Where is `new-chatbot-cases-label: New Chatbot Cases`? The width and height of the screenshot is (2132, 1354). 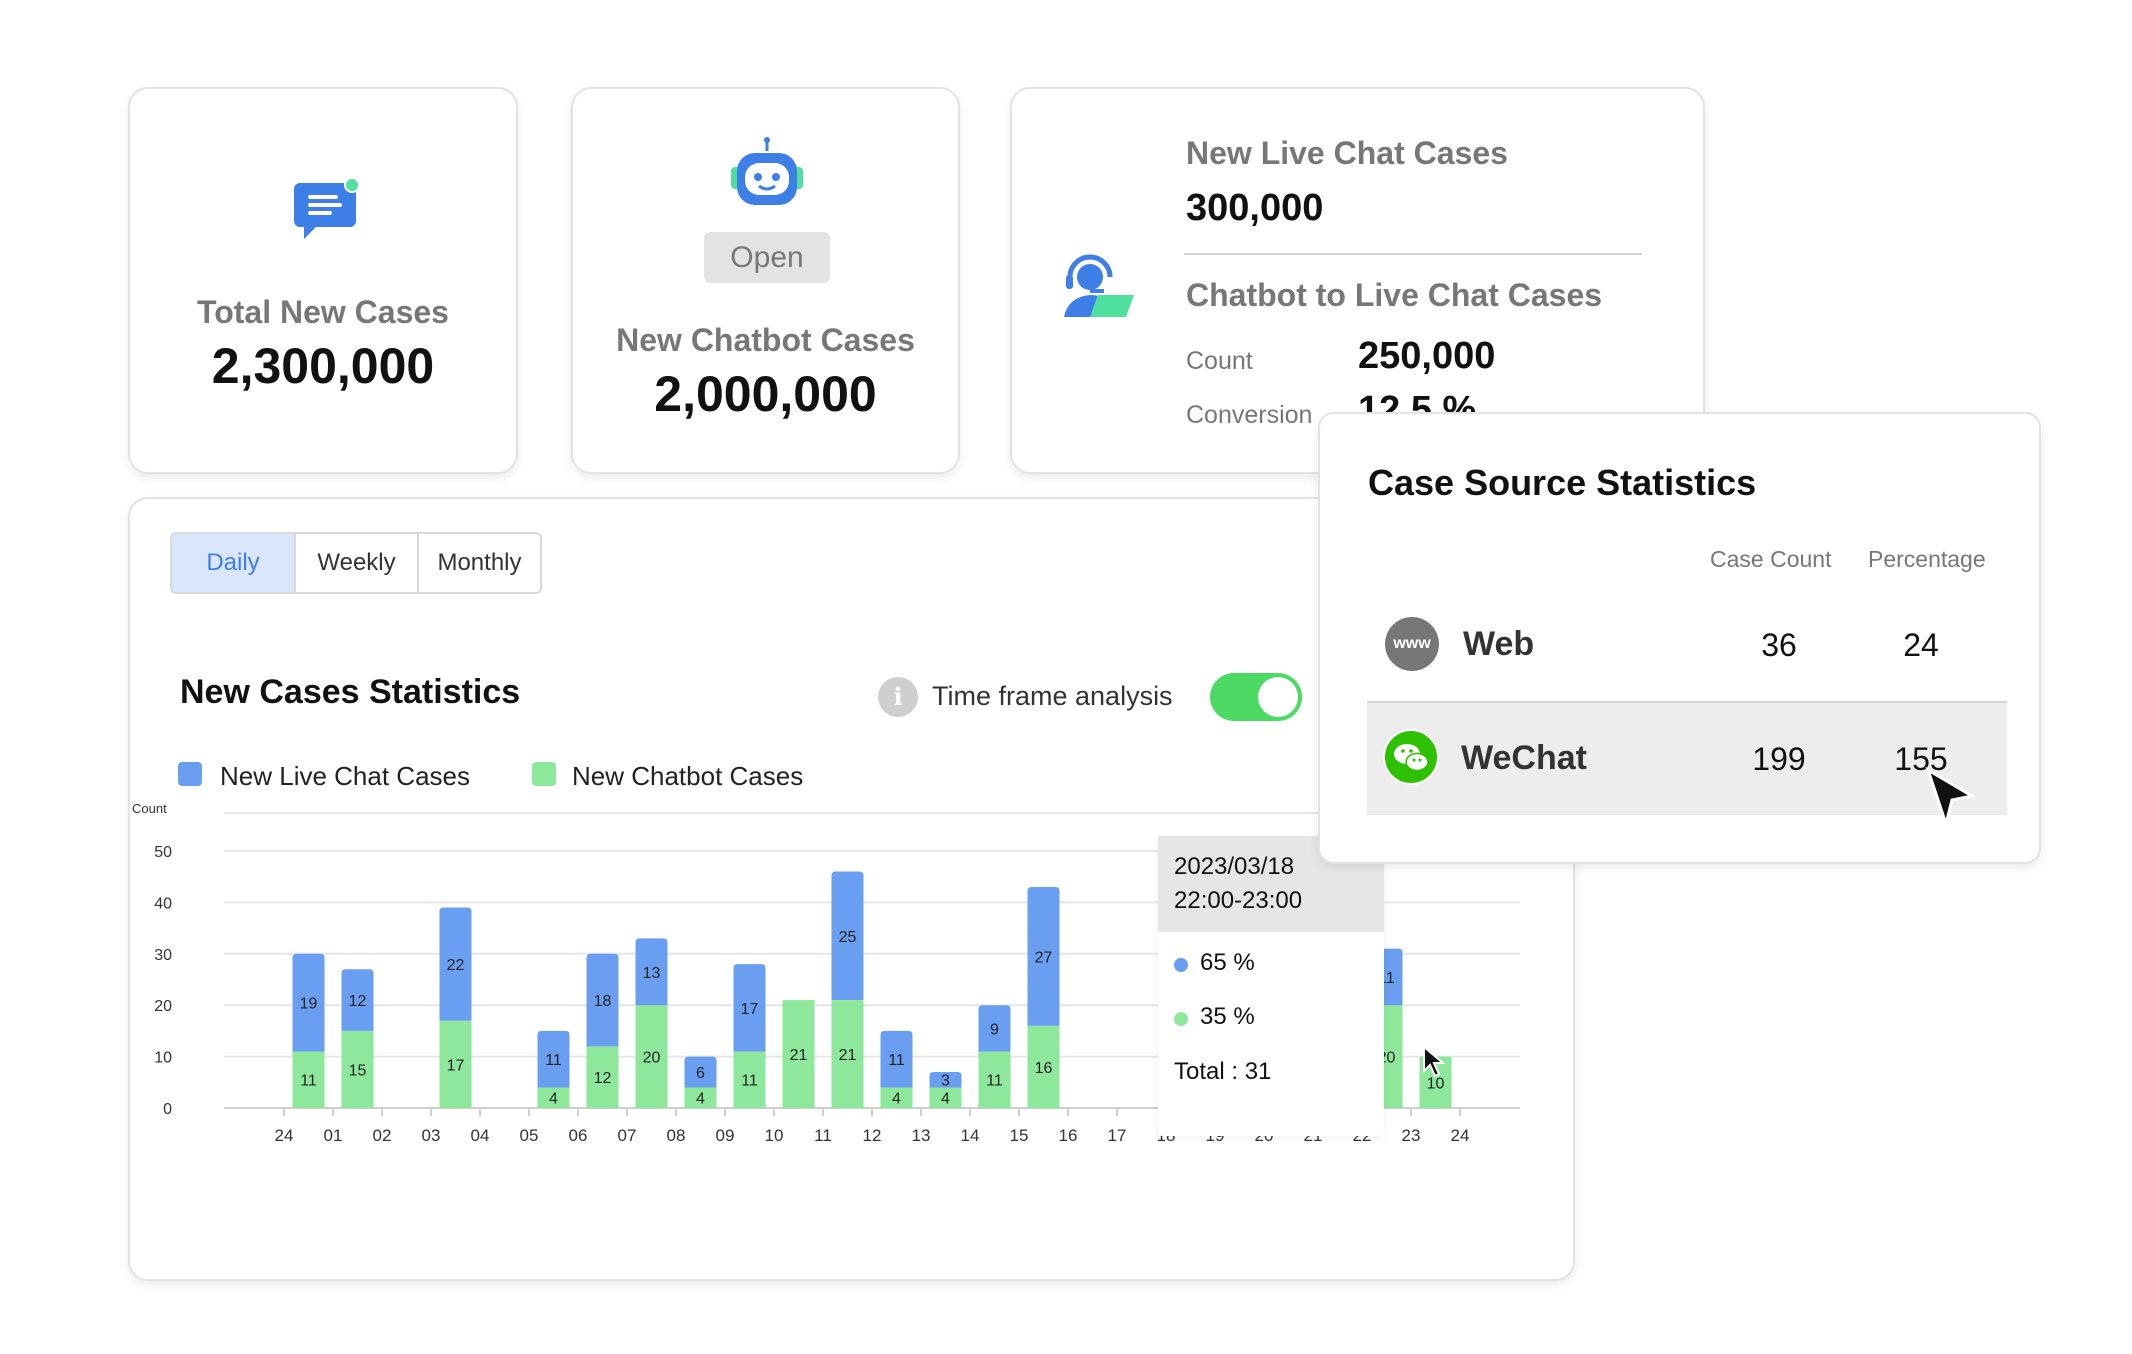
new-chatbot-cases-label: New Chatbot Cases is located at coordinates (765, 340).